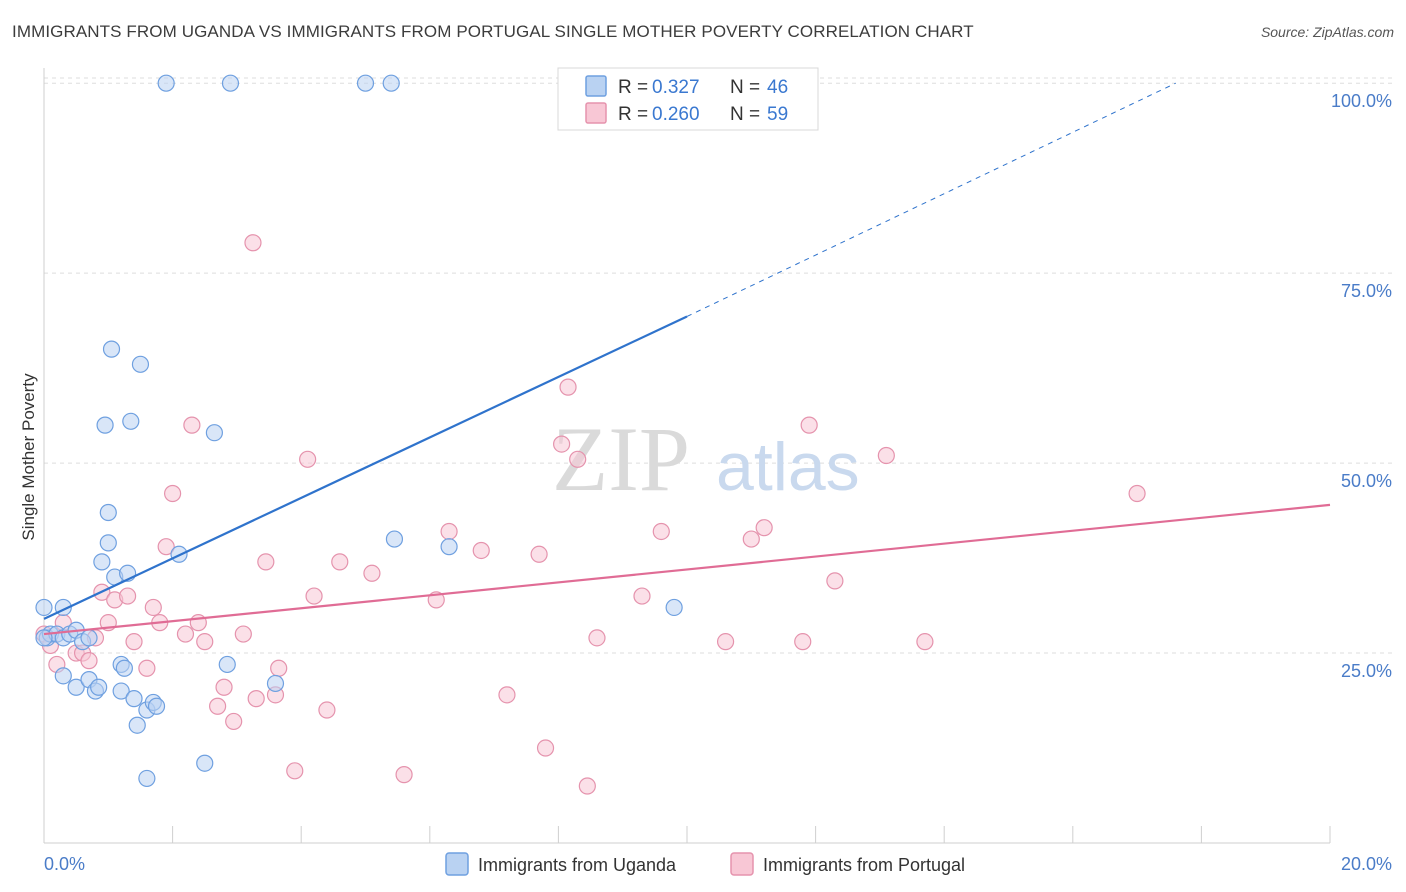 The height and width of the screenshot is (892, 1406). Describe the element at coordinates (676, 87) in the screenshot. I see `legend-r-value-uganda: 0.327` at that location.